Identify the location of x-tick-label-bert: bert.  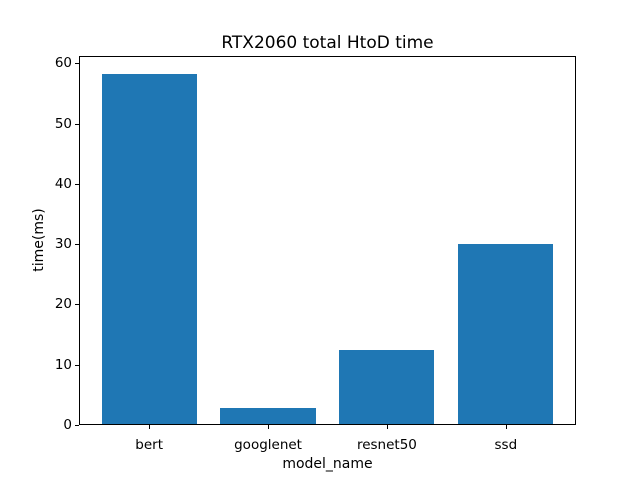
(149, 445).